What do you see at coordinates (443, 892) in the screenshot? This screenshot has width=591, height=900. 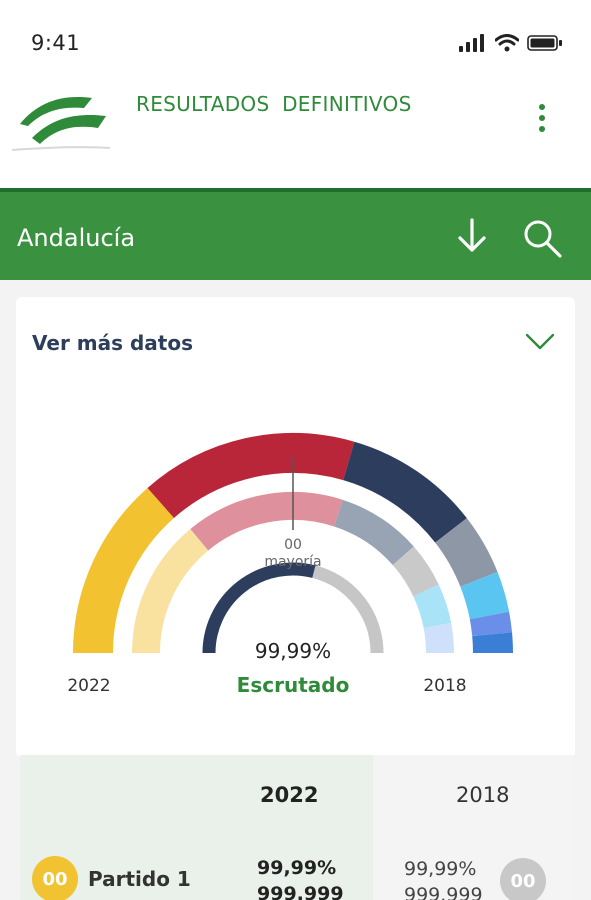 I see `votes-2018: 999.999` at bounding box center [443, 892].